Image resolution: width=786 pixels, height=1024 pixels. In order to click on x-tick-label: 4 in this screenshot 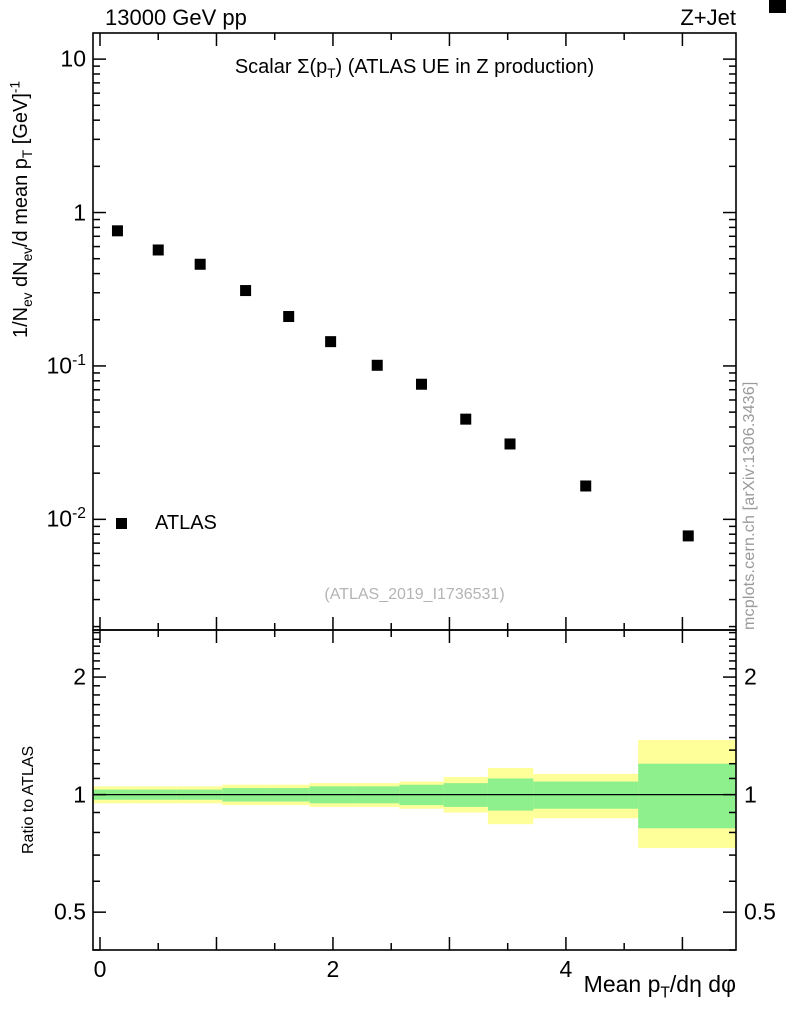, I will do `click(566, 969)`.